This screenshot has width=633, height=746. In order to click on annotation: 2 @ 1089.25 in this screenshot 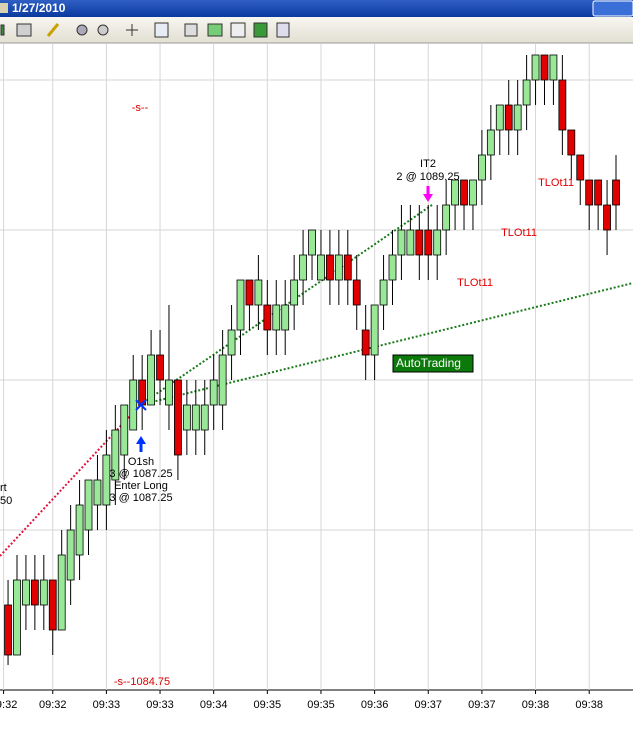, I will do `click(427, 177)`.